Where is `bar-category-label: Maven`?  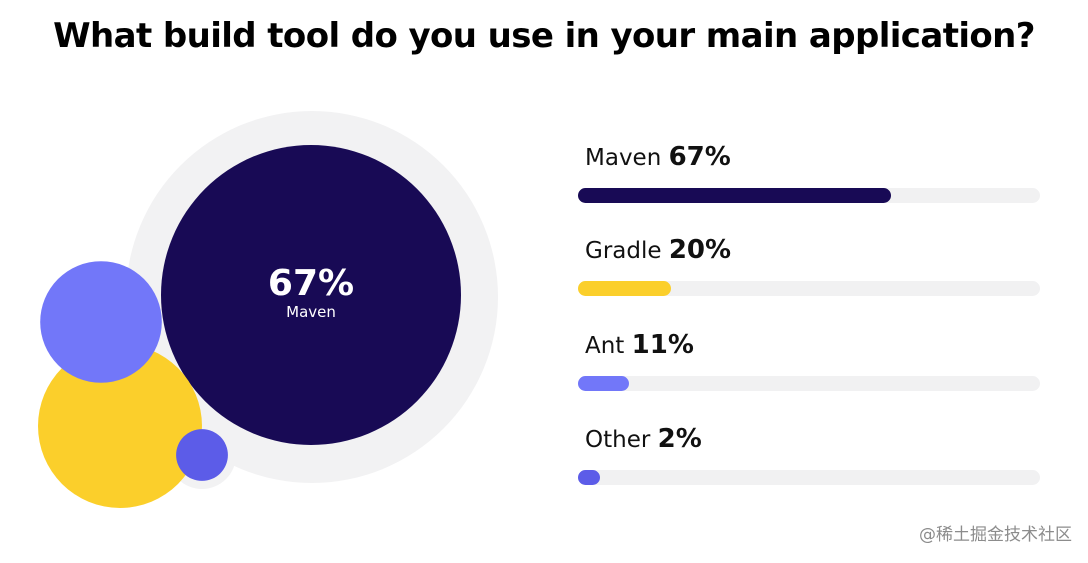
bar-category-label: Maven is located at coordinates (623, 158).